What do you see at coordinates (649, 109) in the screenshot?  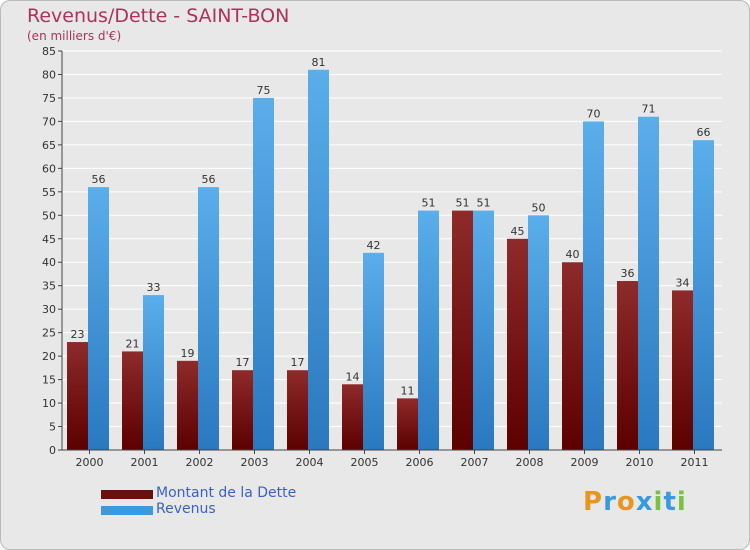 I see `data-label-revenus-2010: 71` at bounding box center [649, 109].